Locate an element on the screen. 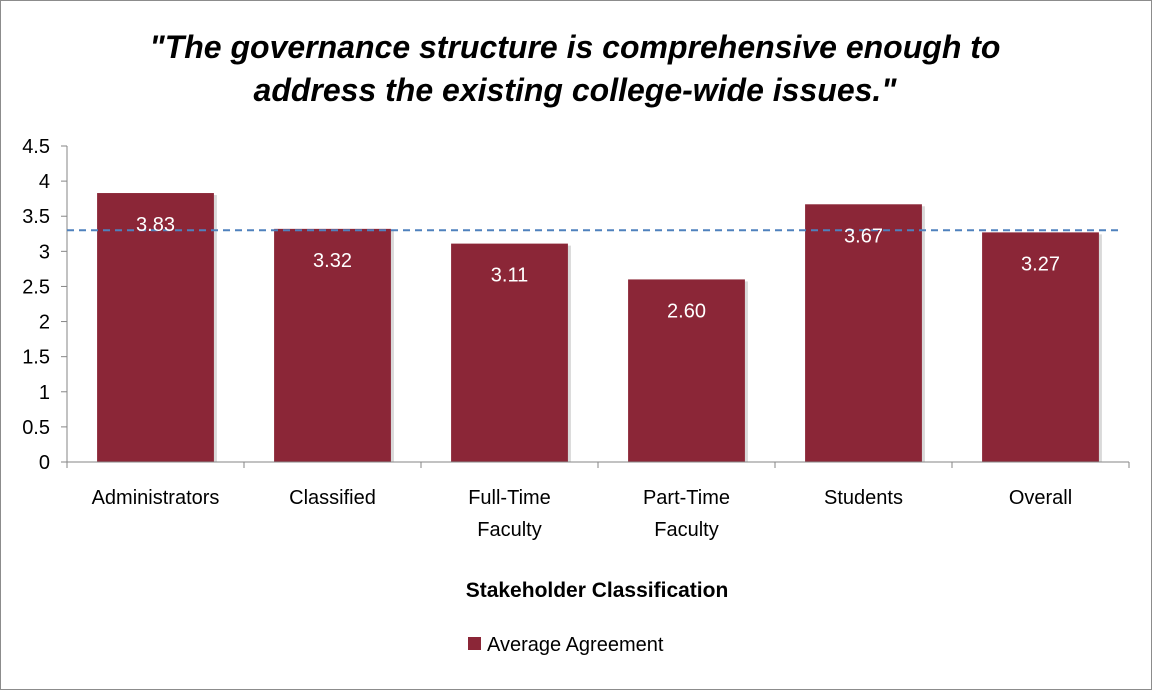 Image resolution: width=1152 pixels, height=690 pixels. data-labels: 3.83 3.32 3.11 2.60 3.67 3.27 is located at coordinates (598, 268).